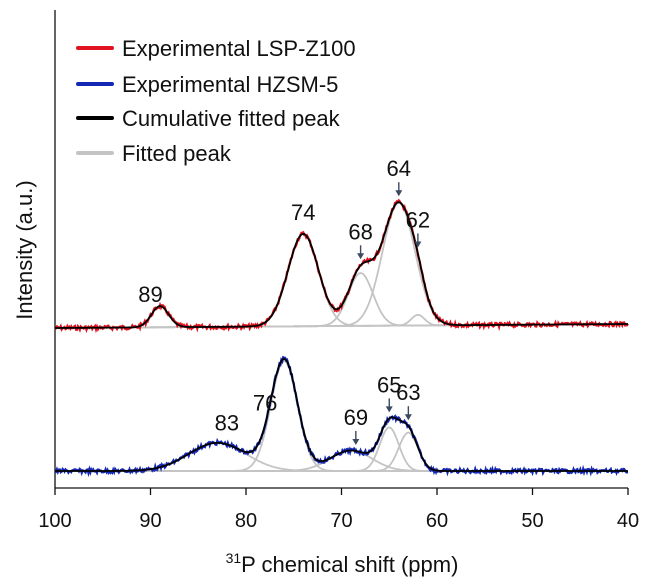 The width and height of the screenshot is (645, 584). I want to click on peak-label-HZSM-5-65: 65, so click(389, 384).